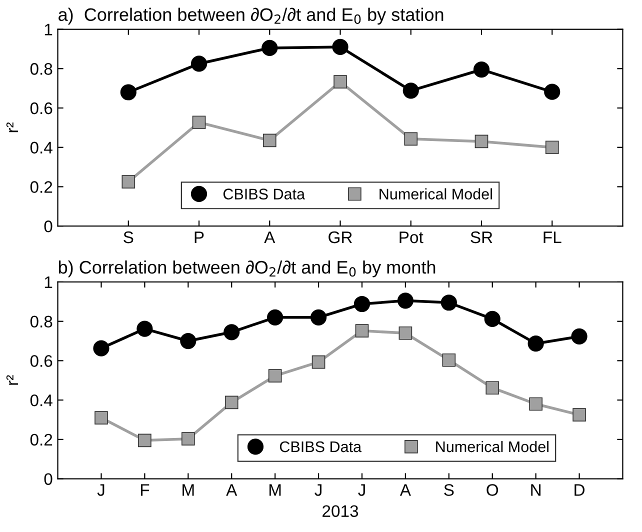 The image size is (642, 532). What do you see at coordinates (579, 490) in the screenshot?
I see `x-tick-label: D` at bounding box center [579, 490].